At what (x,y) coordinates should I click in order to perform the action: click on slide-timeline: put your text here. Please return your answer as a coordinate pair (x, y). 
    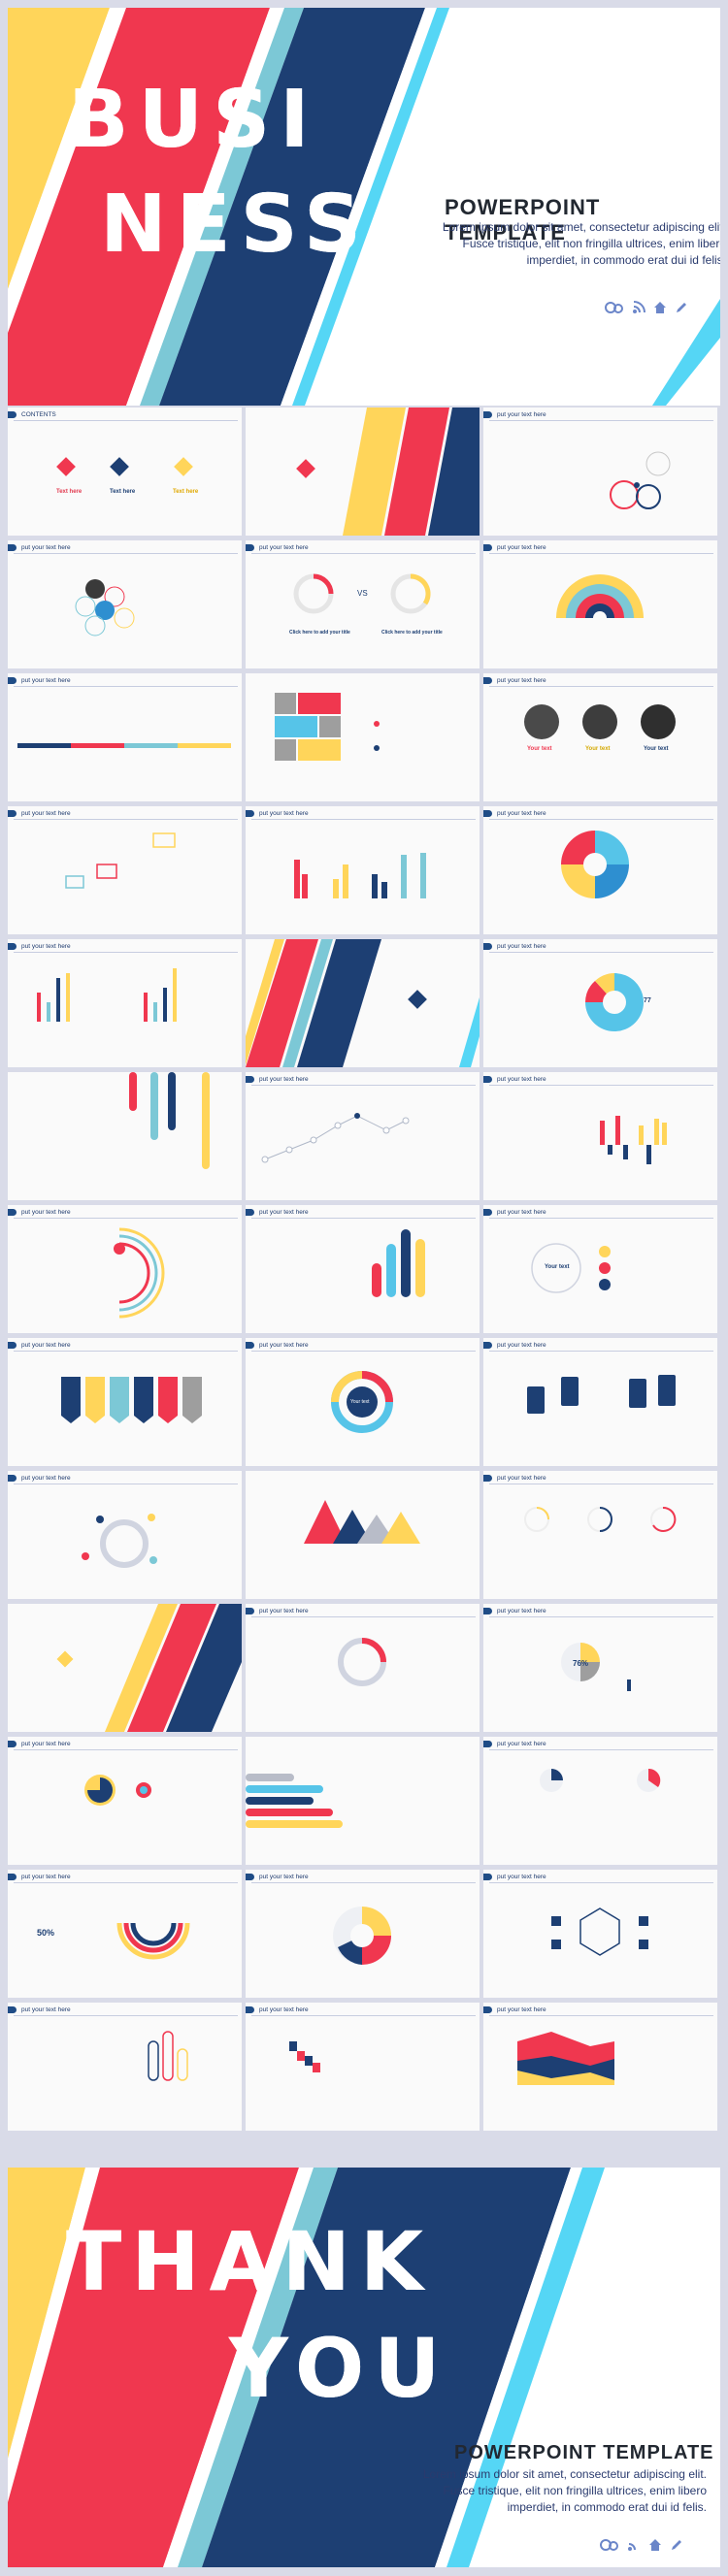
    Looking at the image, I should click on (125, 737).